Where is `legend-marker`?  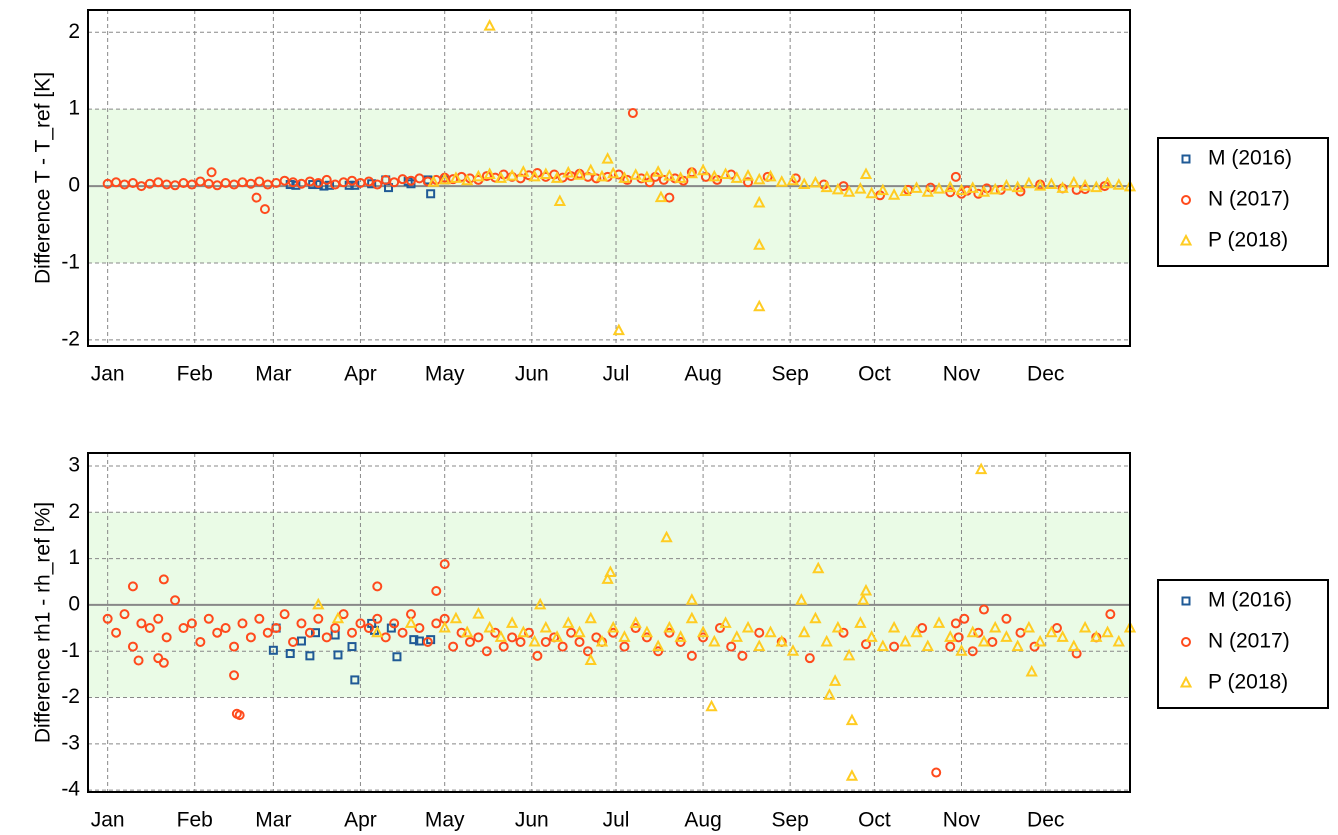
legend-marker is located at coordinates (1186, 642).